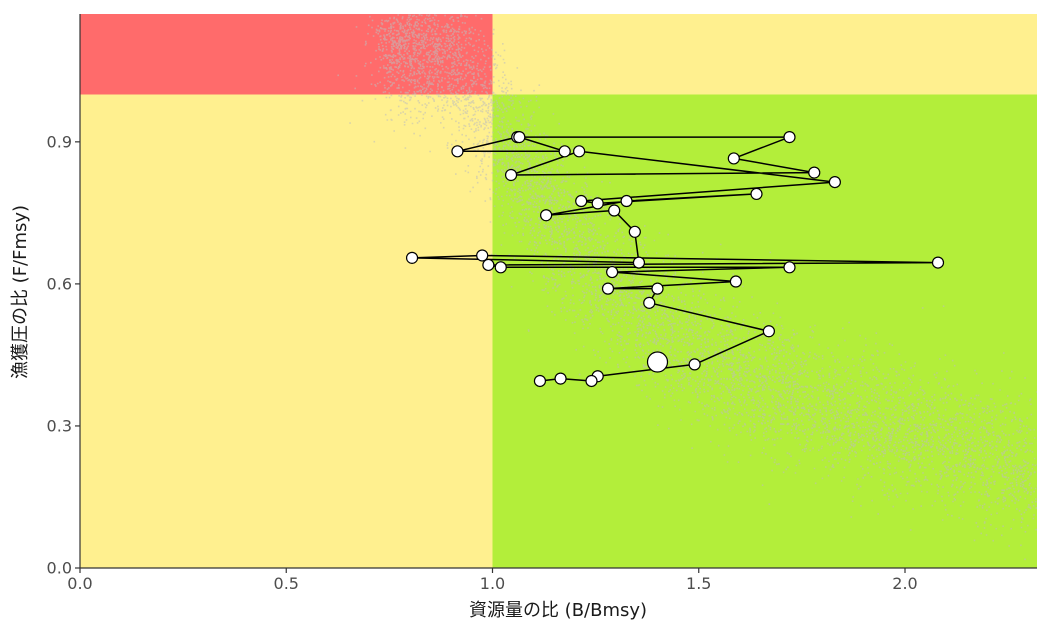  I want to click on x-tick-label: 2.0, so click(904, 583).